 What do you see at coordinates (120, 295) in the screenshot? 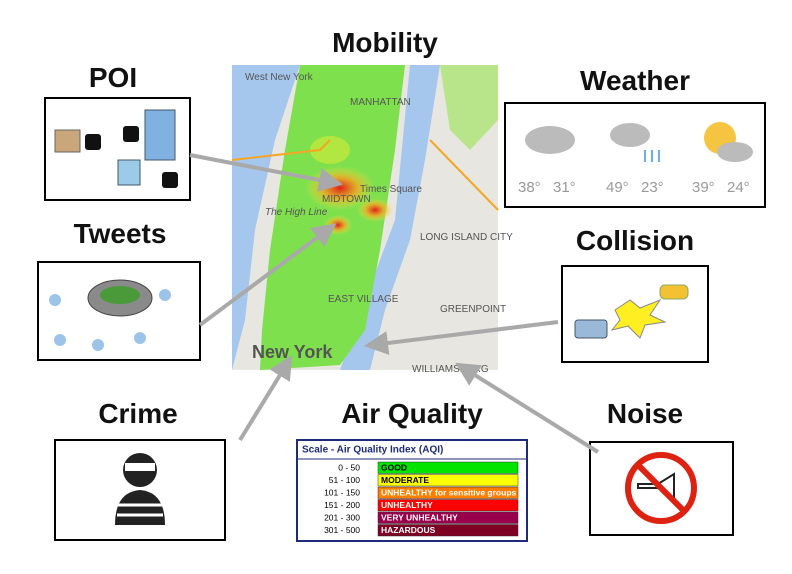
I see `field` at bounding box center [120, 295].